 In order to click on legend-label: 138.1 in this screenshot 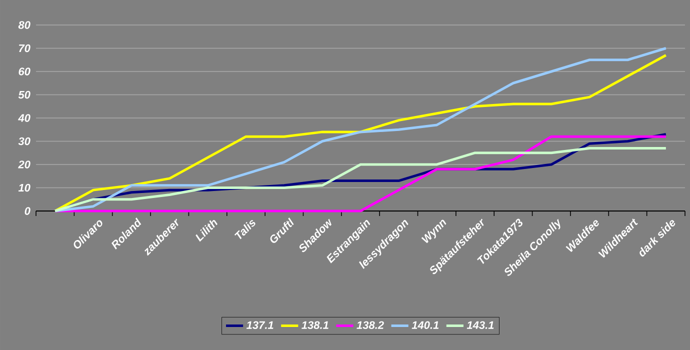, I will do `click(315, 325)`.